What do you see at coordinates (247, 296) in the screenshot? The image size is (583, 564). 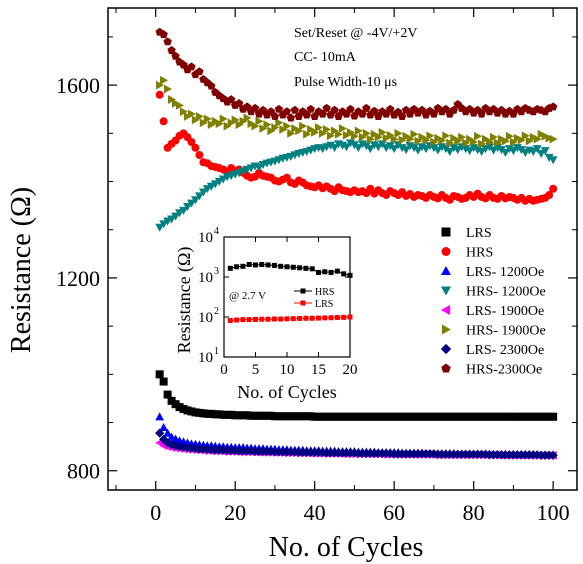 I see `inset-annotation-voltage: @ 2.7 V` at bounding box center [247, 296].